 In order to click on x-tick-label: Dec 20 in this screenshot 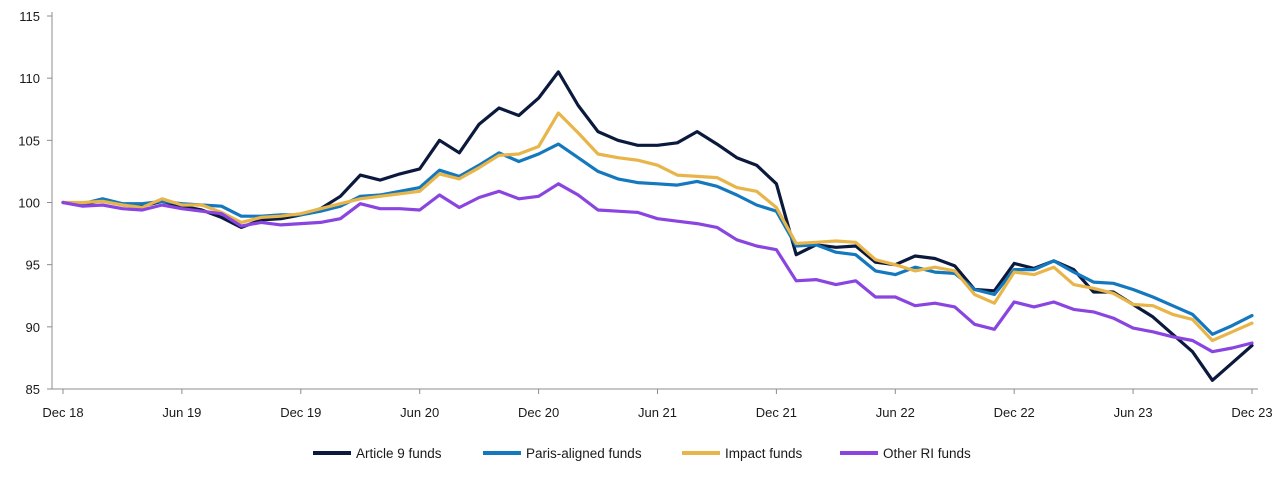, I will do `click(538, 412)`.